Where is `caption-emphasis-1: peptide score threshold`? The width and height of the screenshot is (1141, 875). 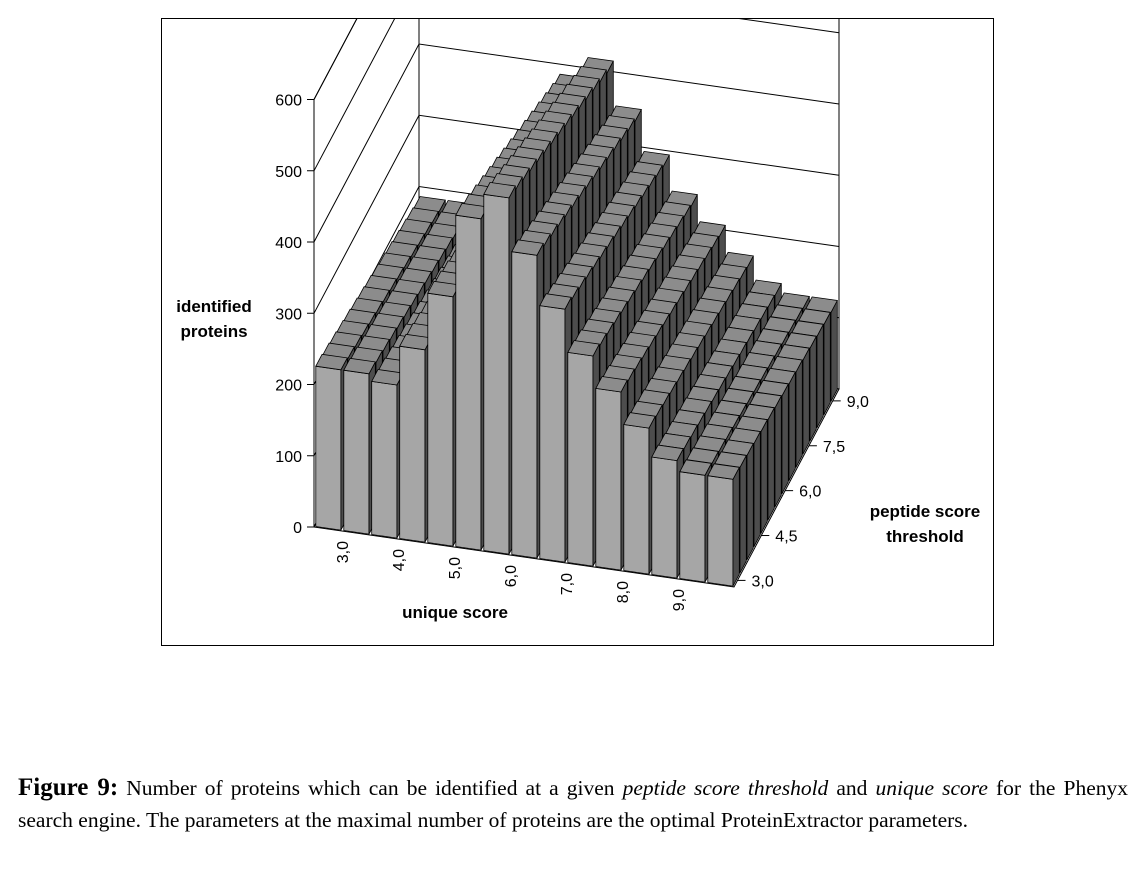 caption-emphasis-1: peptide score threshold is located at coordinates (725, 788).